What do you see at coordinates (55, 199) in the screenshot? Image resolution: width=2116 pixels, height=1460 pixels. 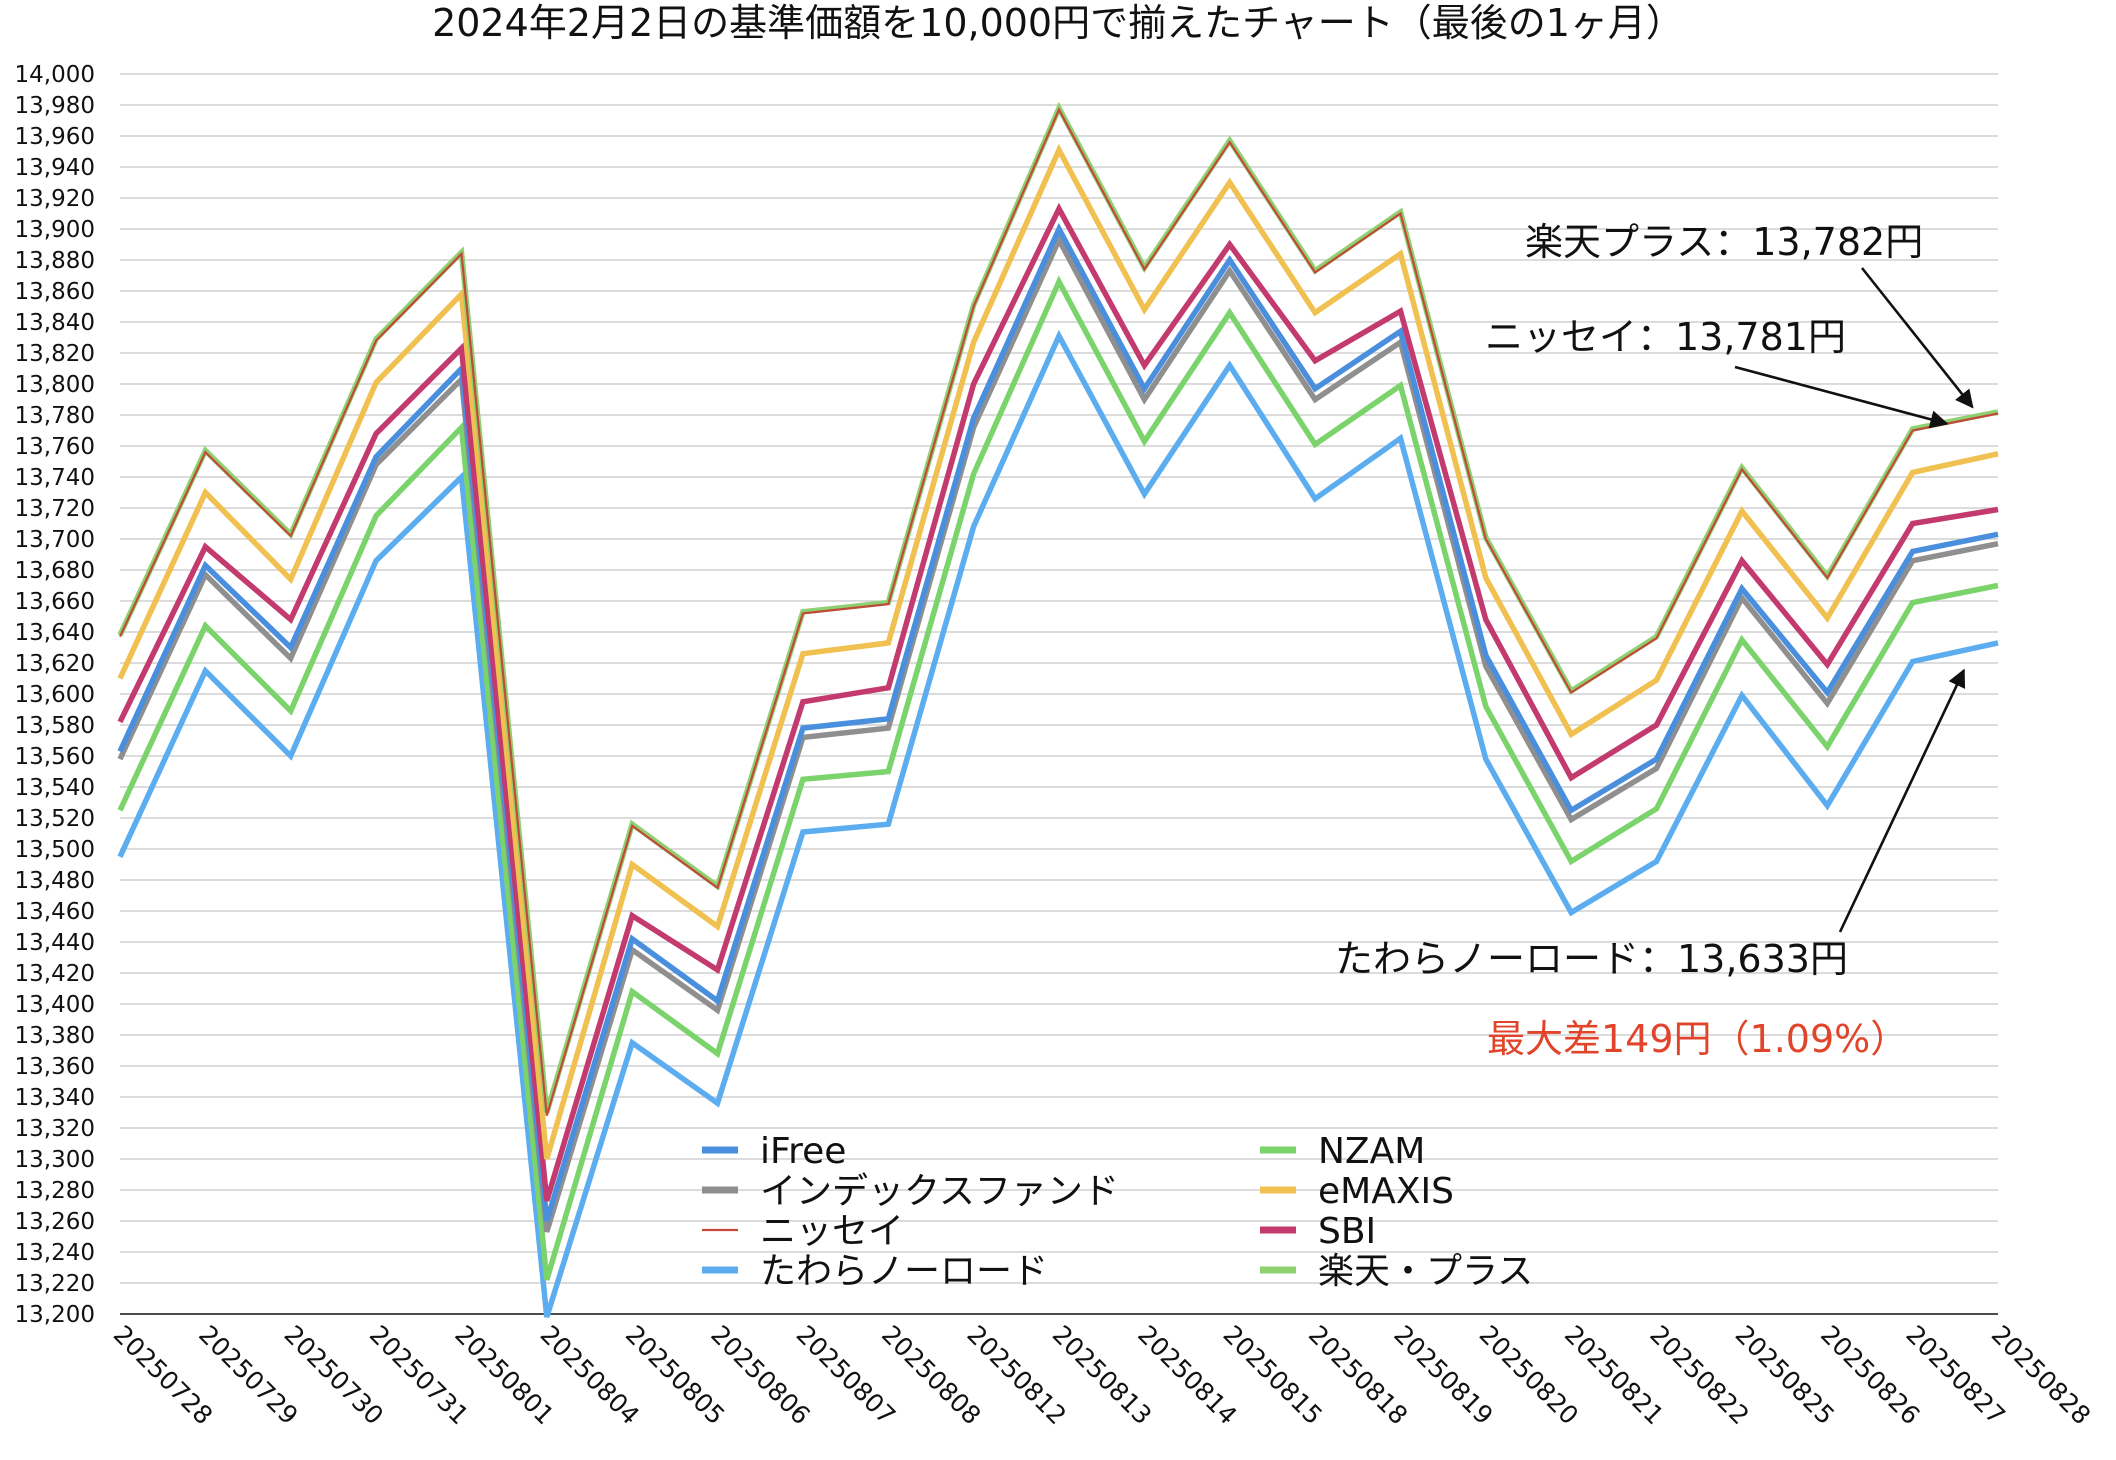 I see `y-tick-label: 13,920` at bounding box center [55, 199].